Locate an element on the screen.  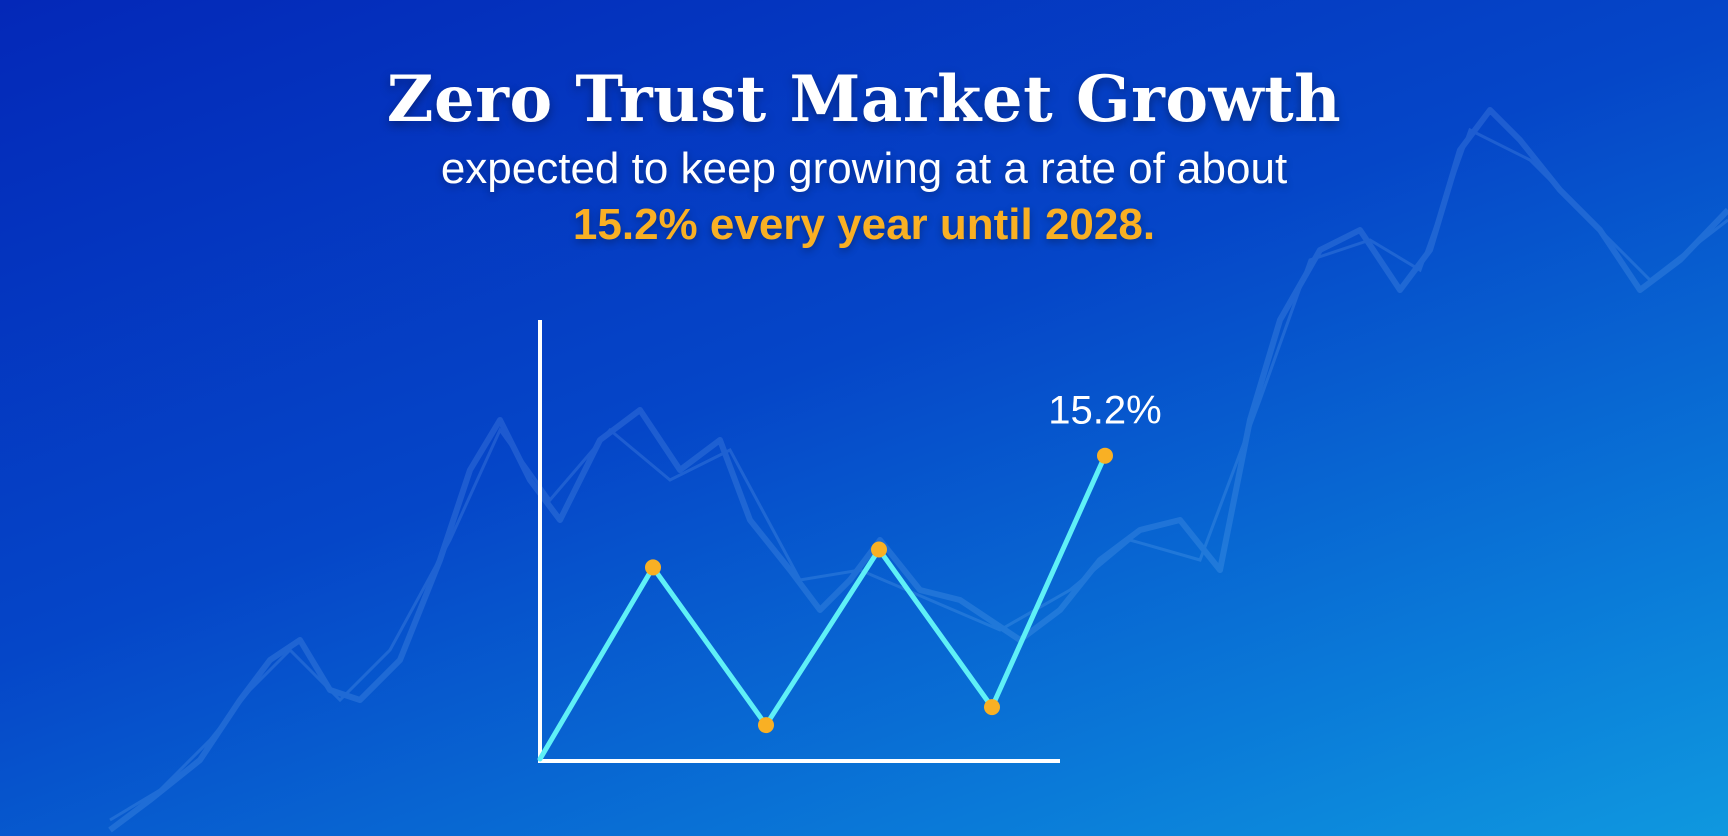
chart-series-line is located at coordinates (822, 607).